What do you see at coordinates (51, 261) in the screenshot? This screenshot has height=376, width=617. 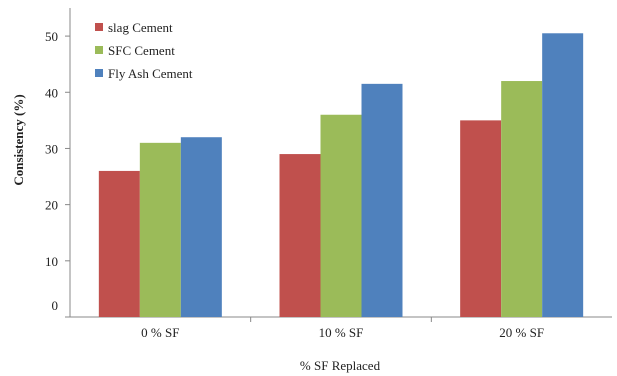 I see `y-tick-label: 10` at bounding box center [51, 261].